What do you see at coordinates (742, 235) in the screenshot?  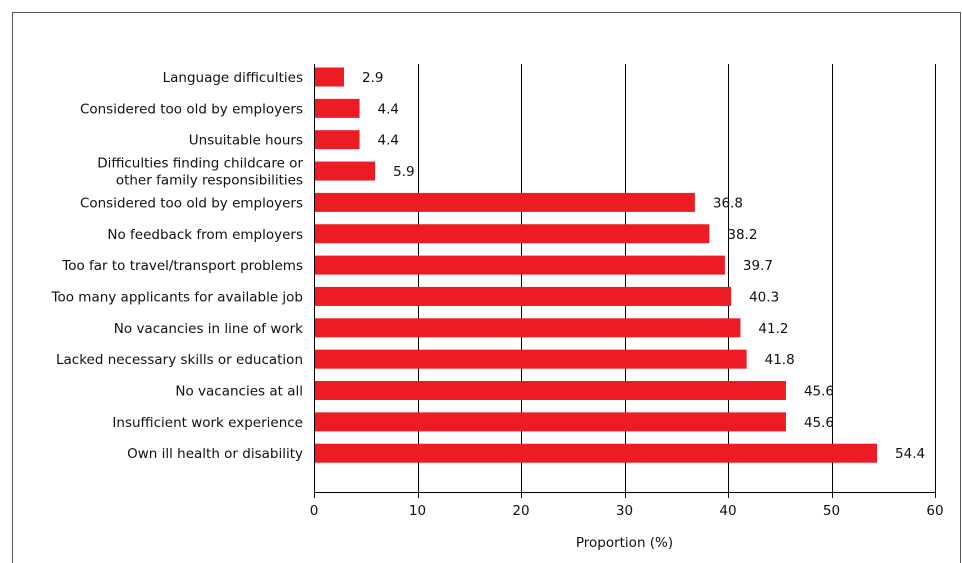 I see `data-label: 38.2` at bounding box center [742, 235].